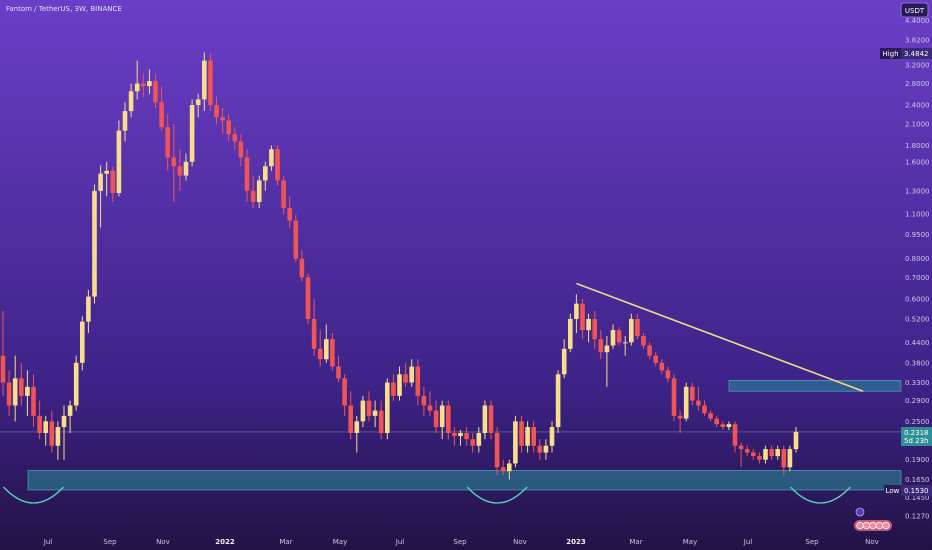 Image resolution: width=932 pixels, height=550 pixels. What do you see at coordinates (917, 383) in the screenshot?
I see `price-tick-label: 0.3300` at bounding box center [917, 383].